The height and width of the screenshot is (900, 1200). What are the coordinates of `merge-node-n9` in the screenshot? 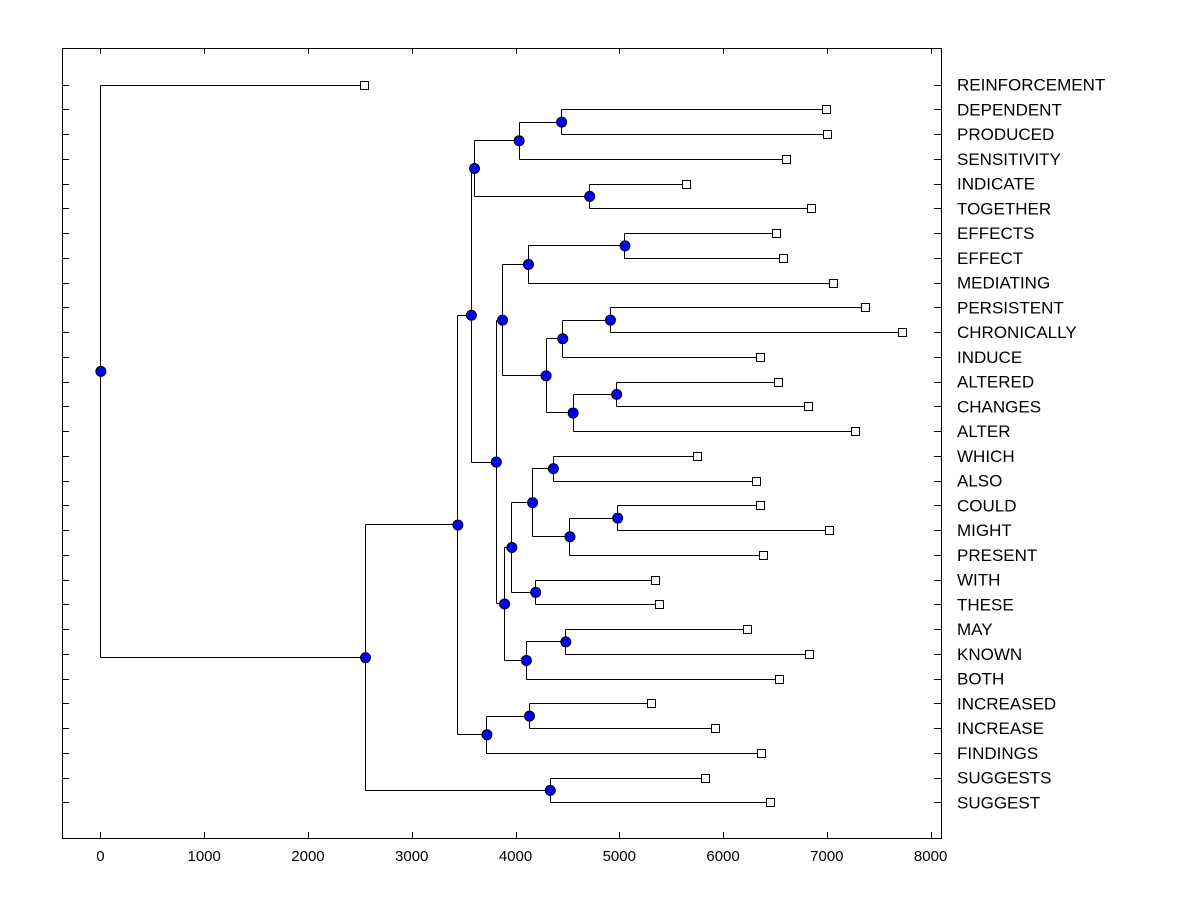 It's located at (617, 394).